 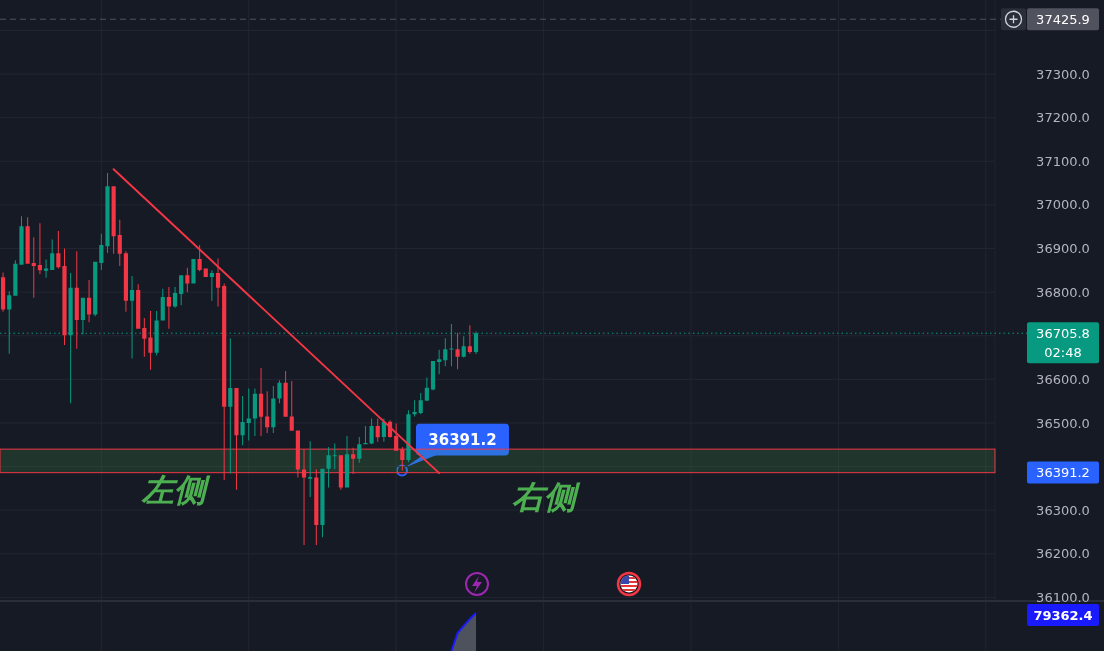 What do you see at coordinates (1063, 19) in the screenshot?
I see `ref-line-label: 37425.9` at bounding box center [1063, 19].